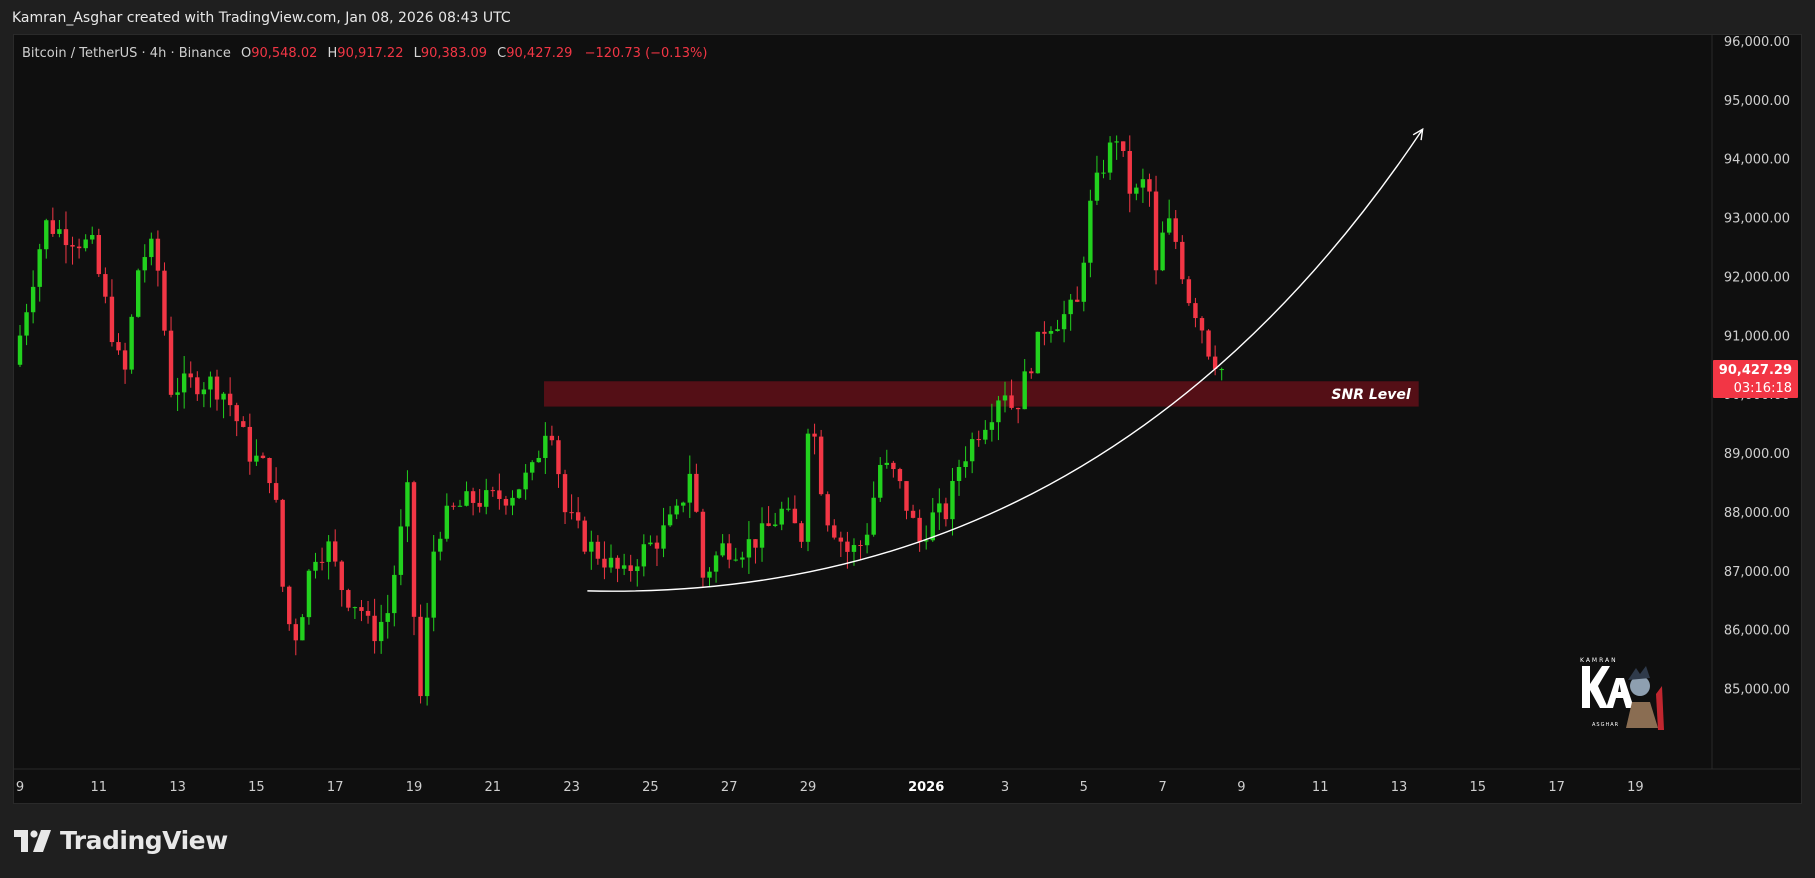 The image size is (1815, 878). Describe the element at coordinates (646, 53) in the screenshot. I see `change-value: −120.73 (−0.13%)` at that location.